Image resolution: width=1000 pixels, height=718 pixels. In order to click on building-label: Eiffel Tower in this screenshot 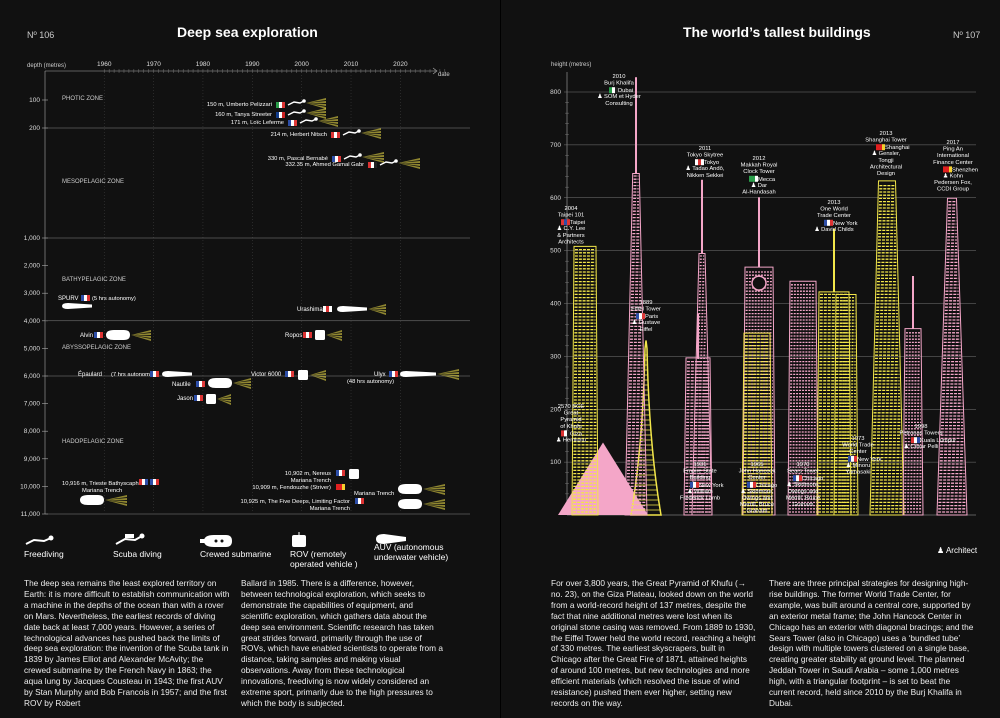, I will do `click(646, 310)`.